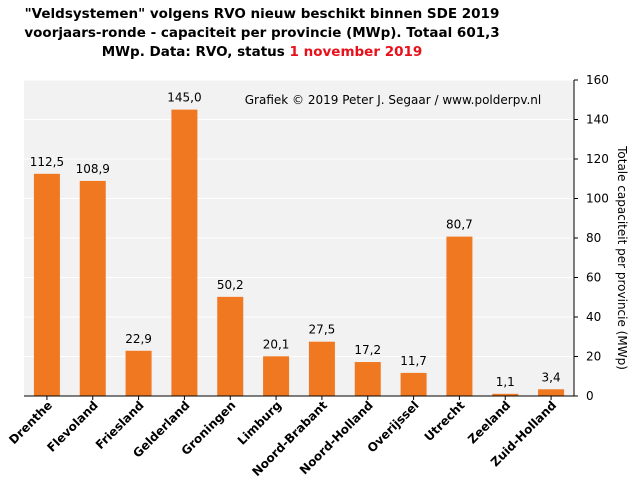 Image resolution: width=640 pixels, height=501 pixels. I want to click on chart-title-line-3-text: MWp. Data: RVO, status, so click(196, 52).